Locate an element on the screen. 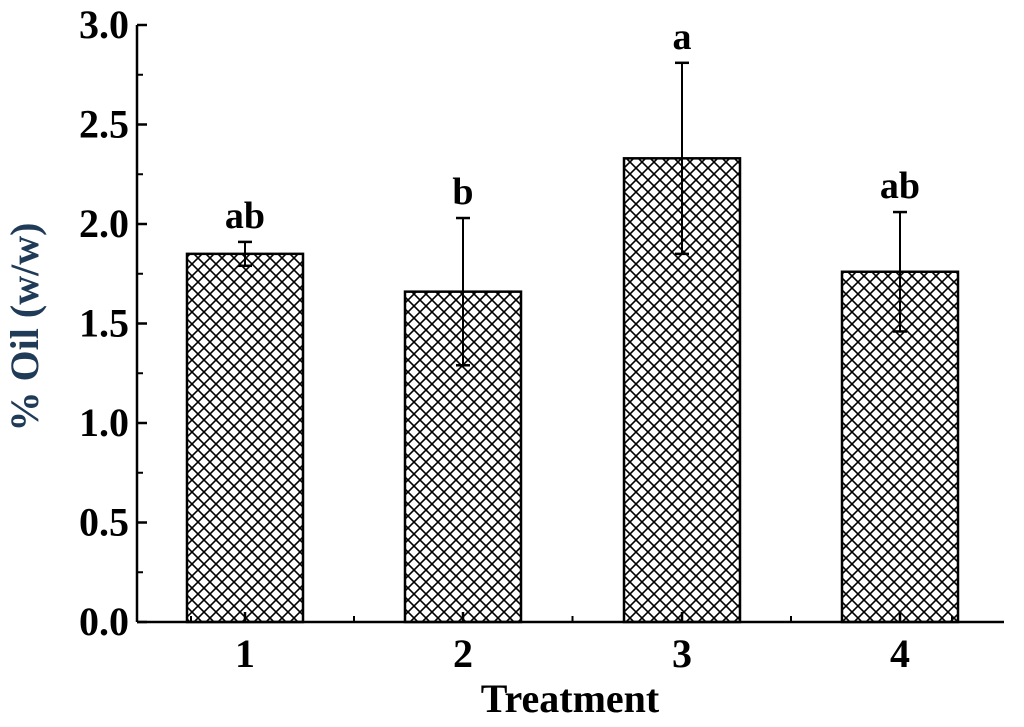 Image resolution: width=1024 pixels, height=727 pixels. significance-label-2: b is located at coordinates (462, 192).